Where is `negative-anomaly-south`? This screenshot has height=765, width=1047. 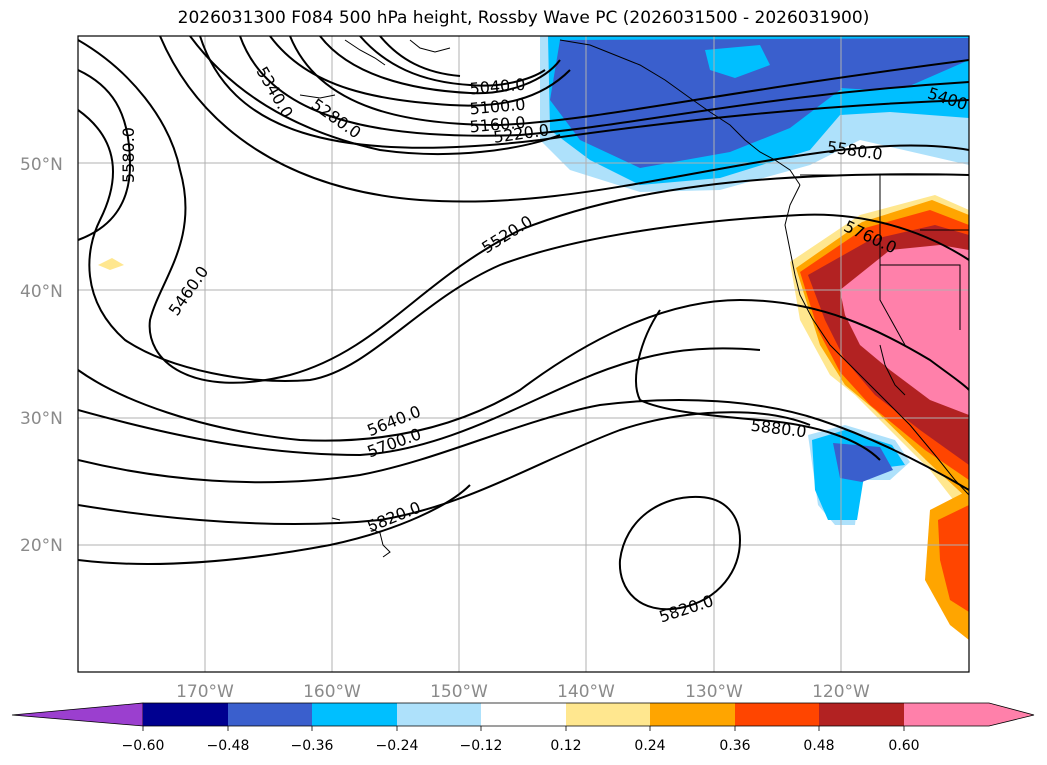 negative-anomaly-south is located at coordinates (859, 475).